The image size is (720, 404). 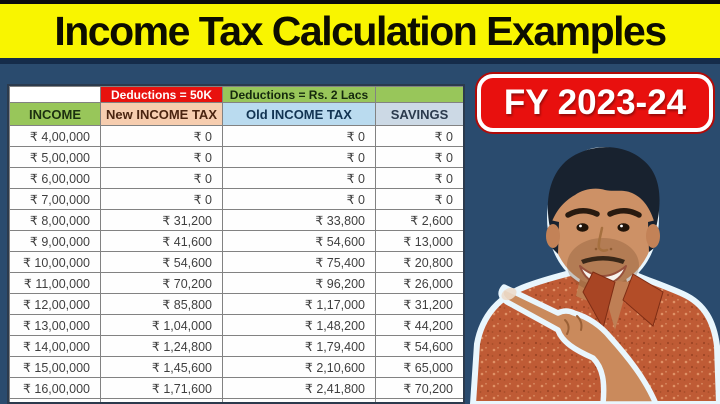 I want to click on cell-old-income-tax: ₹ 75,400, so click(x=299, y=262).